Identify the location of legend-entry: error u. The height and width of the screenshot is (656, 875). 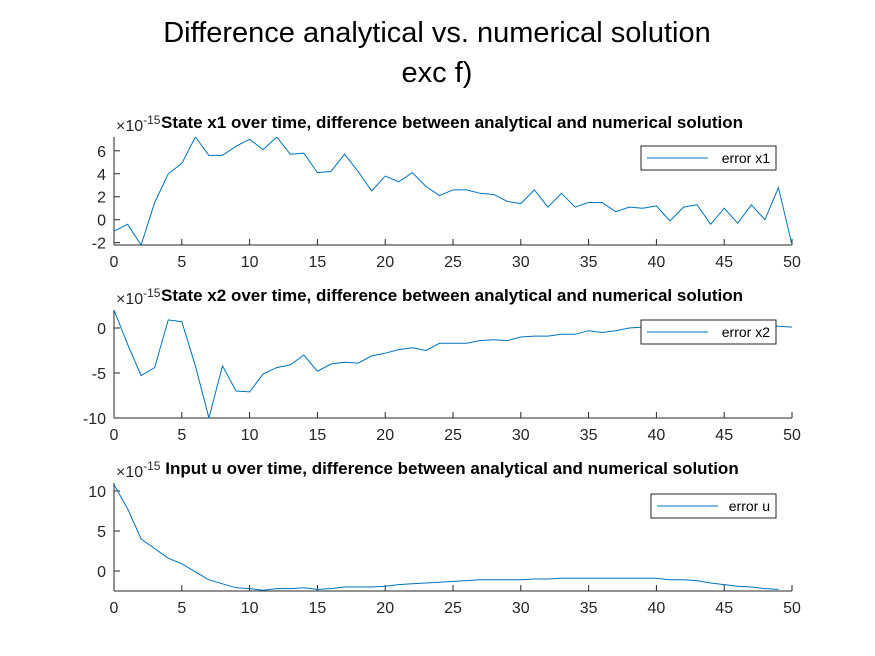
(749, 506).